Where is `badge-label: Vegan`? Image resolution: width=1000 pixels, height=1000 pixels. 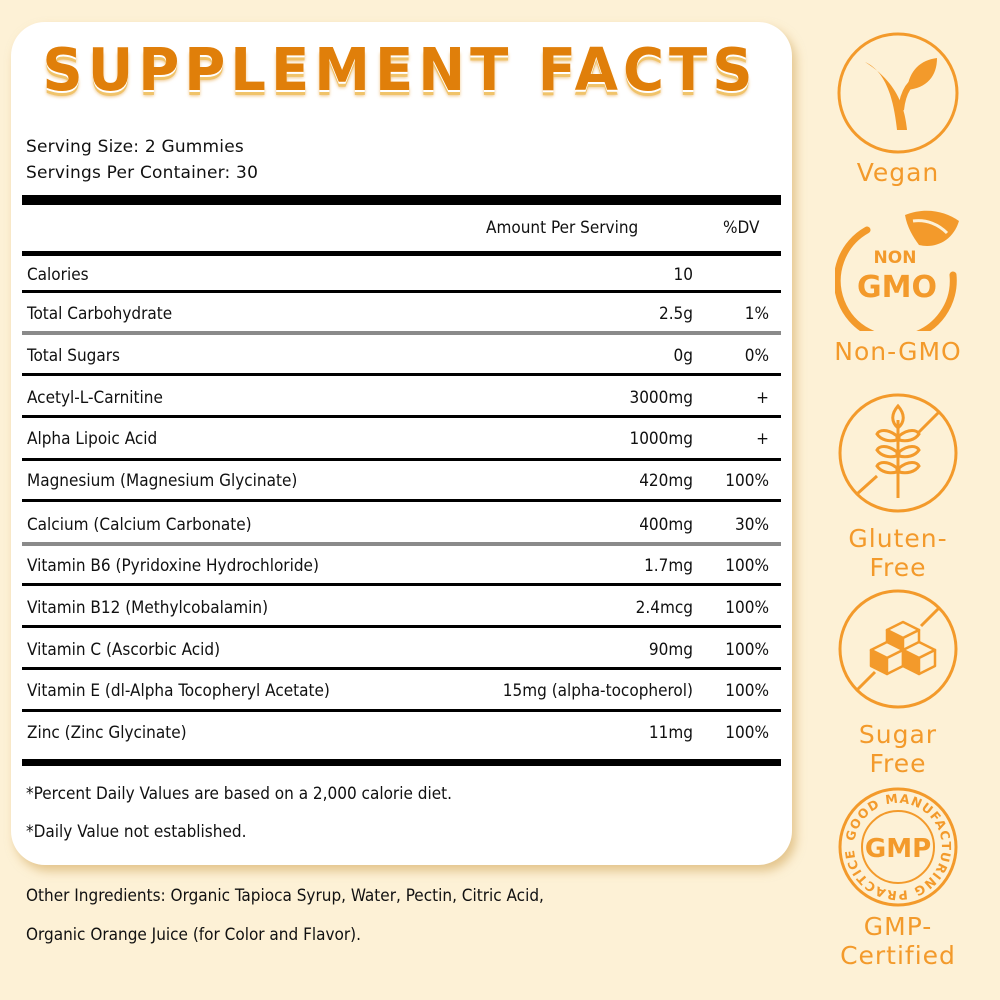
badge-label: Vegan is located at coordinates (898, 172).